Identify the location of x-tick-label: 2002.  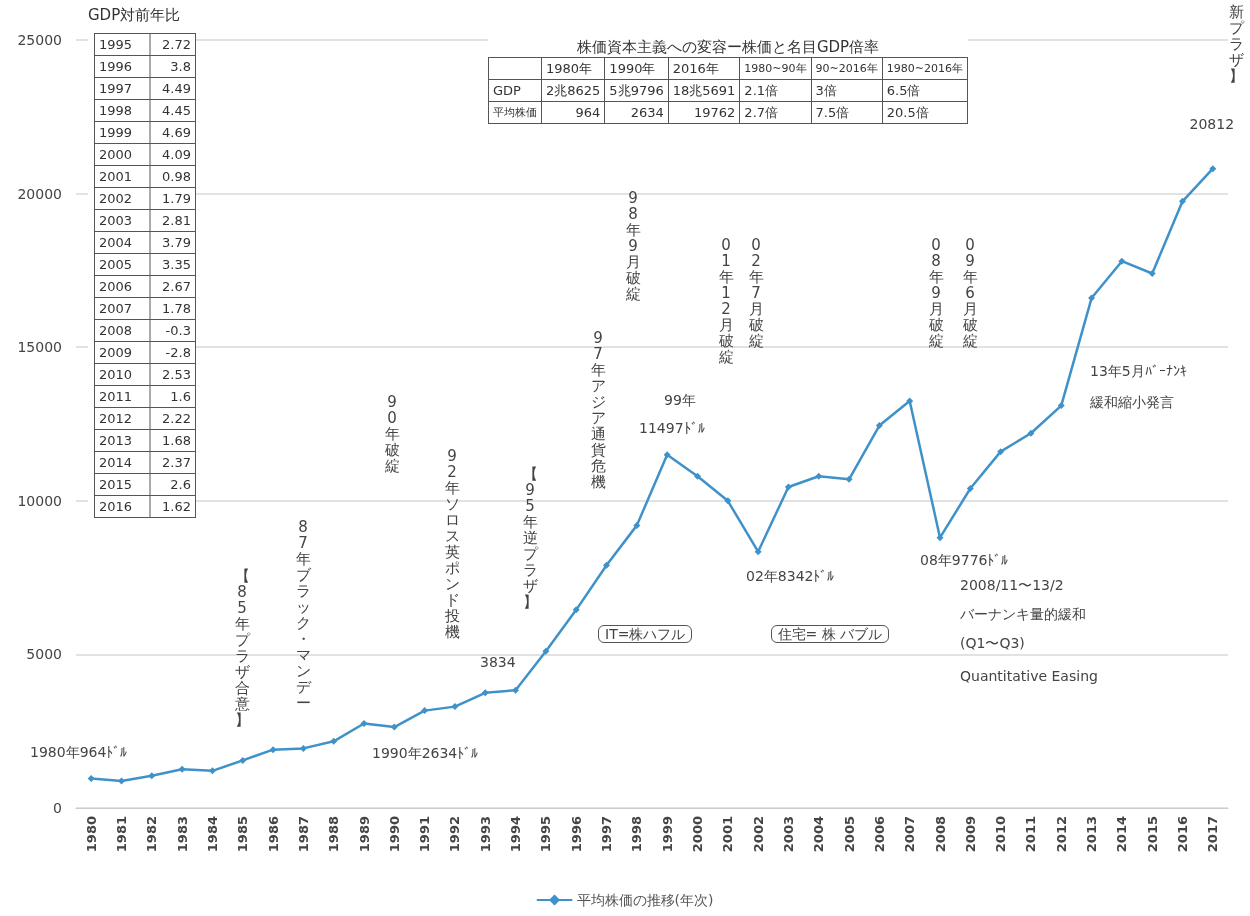
(758, 834).